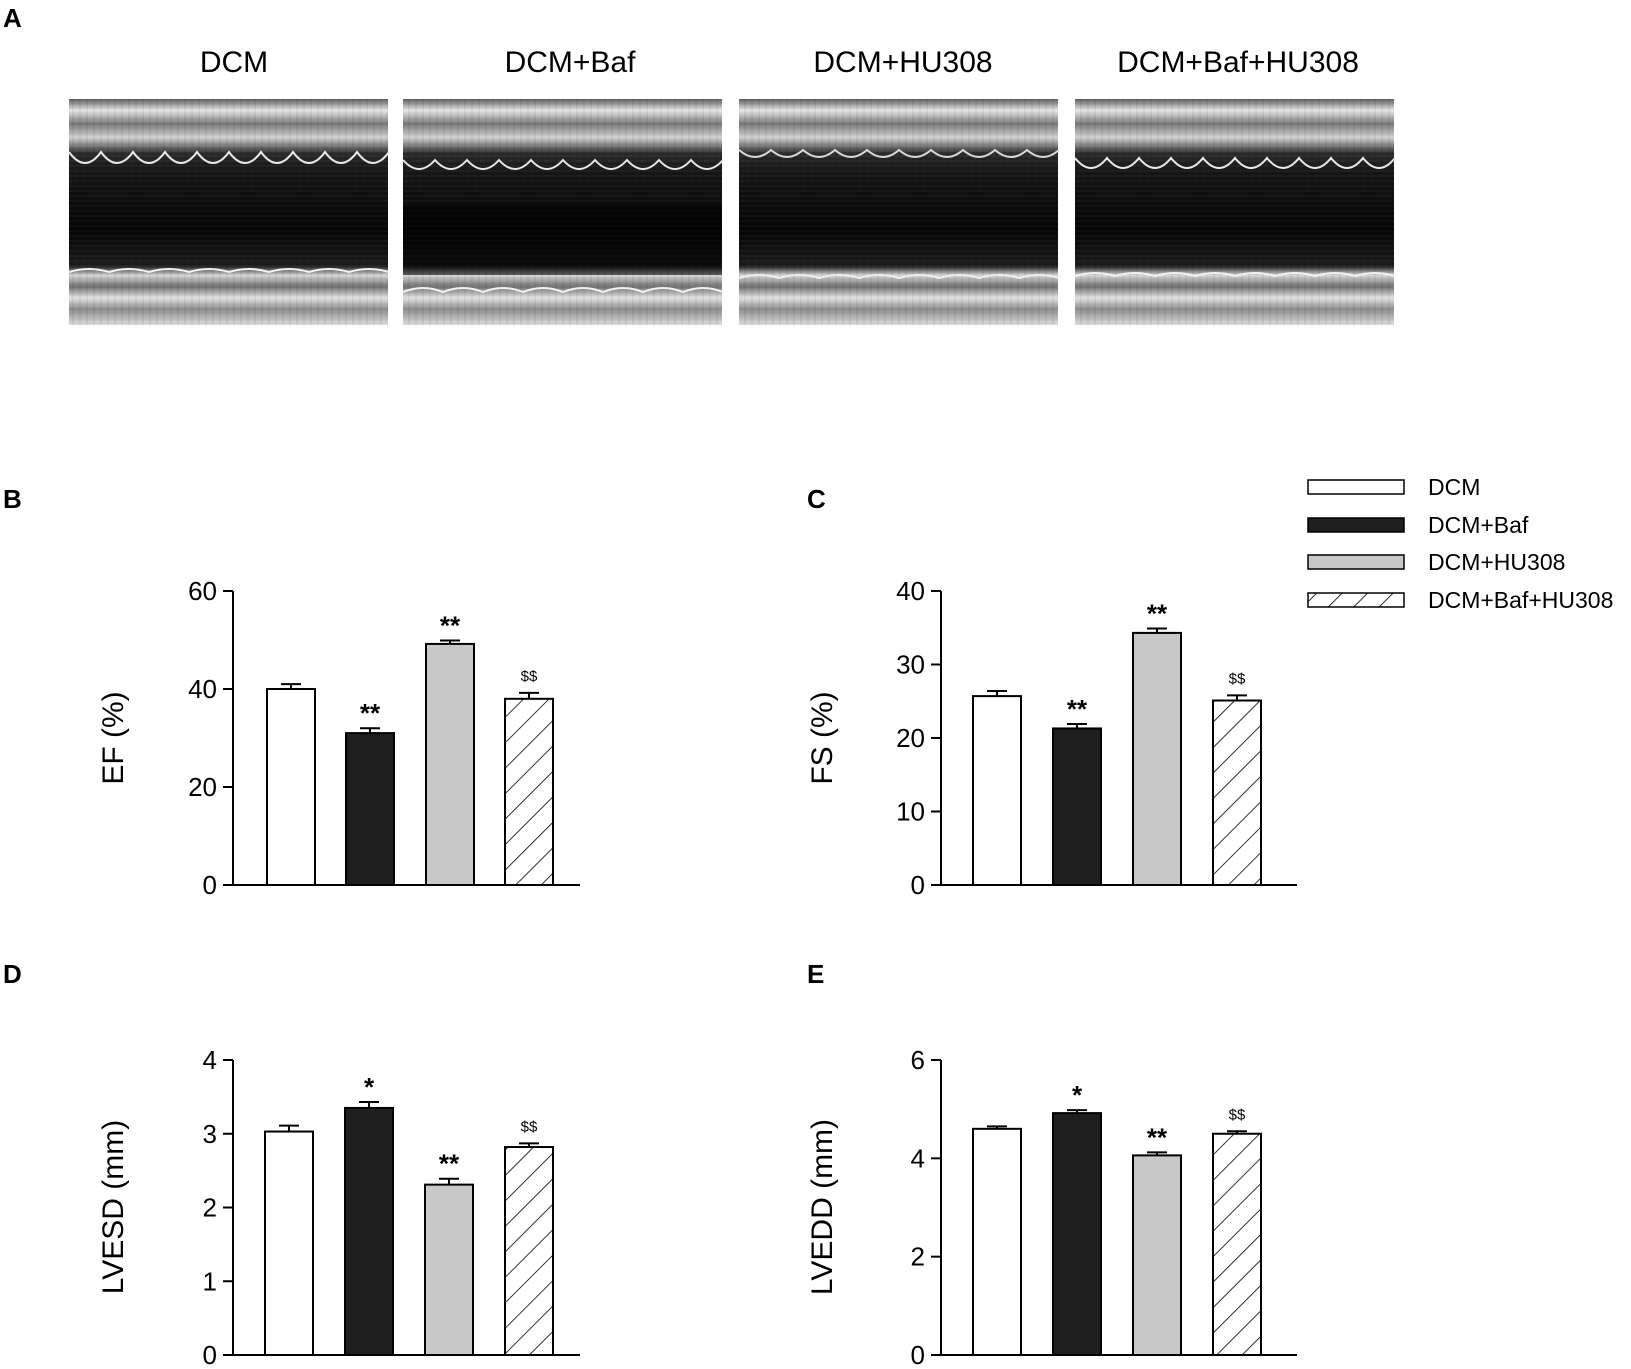 This screenshot has width=1631, height=1369. What do you see at coordinates (899, 212) in the screenshot?
I see `echo-image-dcm-hu308` at bounding box center [899, 212].